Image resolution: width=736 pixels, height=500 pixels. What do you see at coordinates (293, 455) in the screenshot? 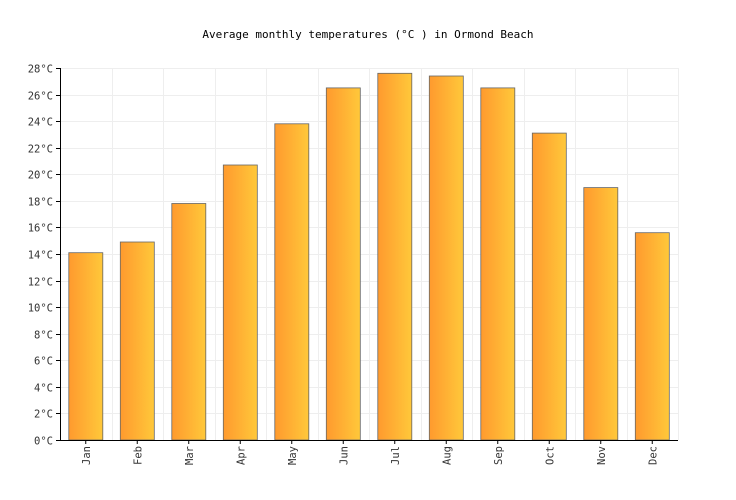
I see `x-tick-label: May` at bounding box center [293, 455].